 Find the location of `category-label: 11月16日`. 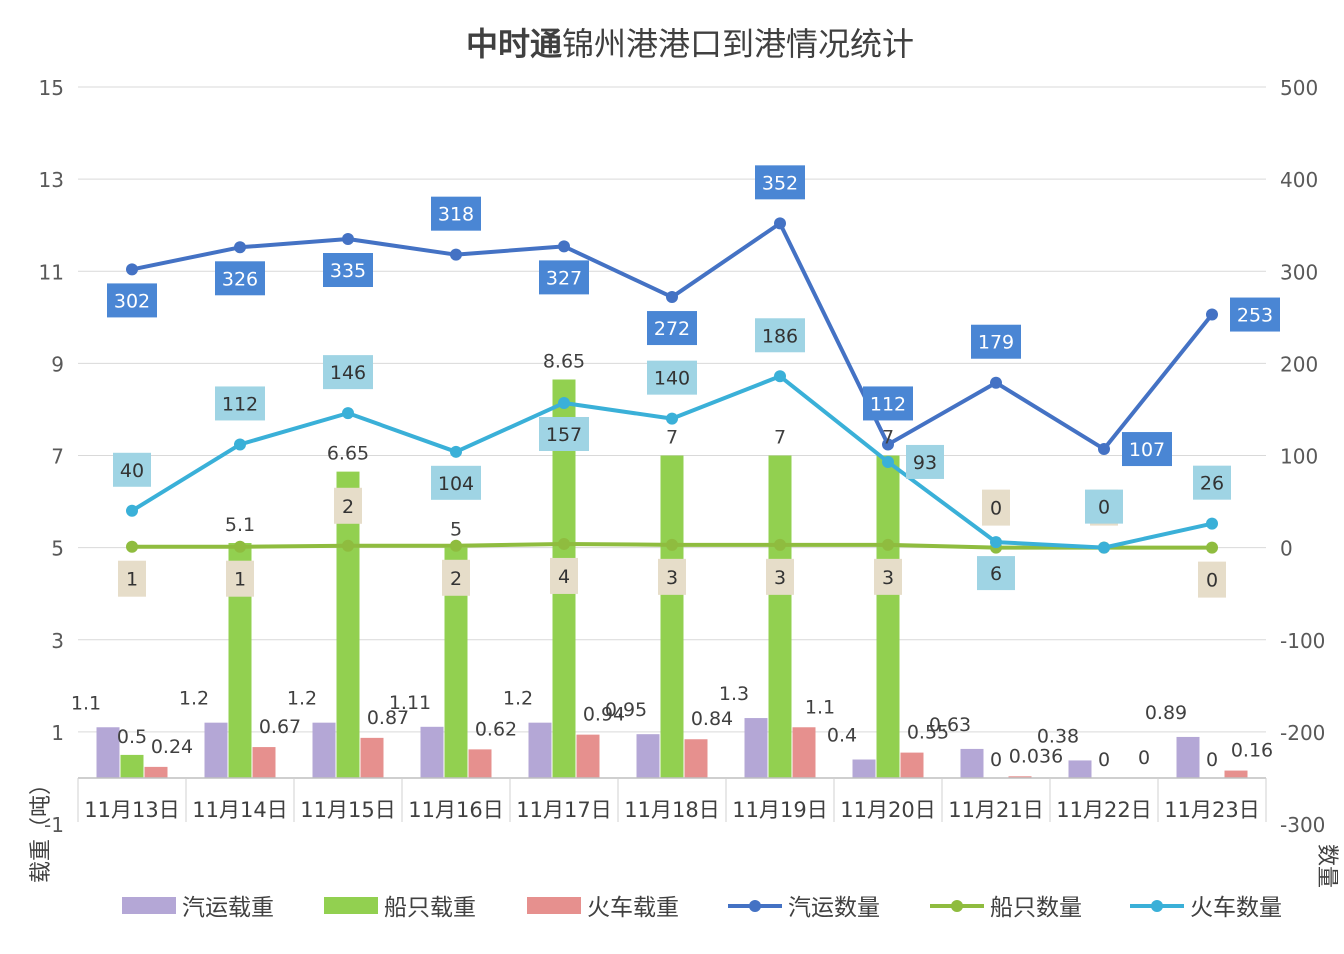

category-label: 11月16日 is located at coordinates (455, 810).